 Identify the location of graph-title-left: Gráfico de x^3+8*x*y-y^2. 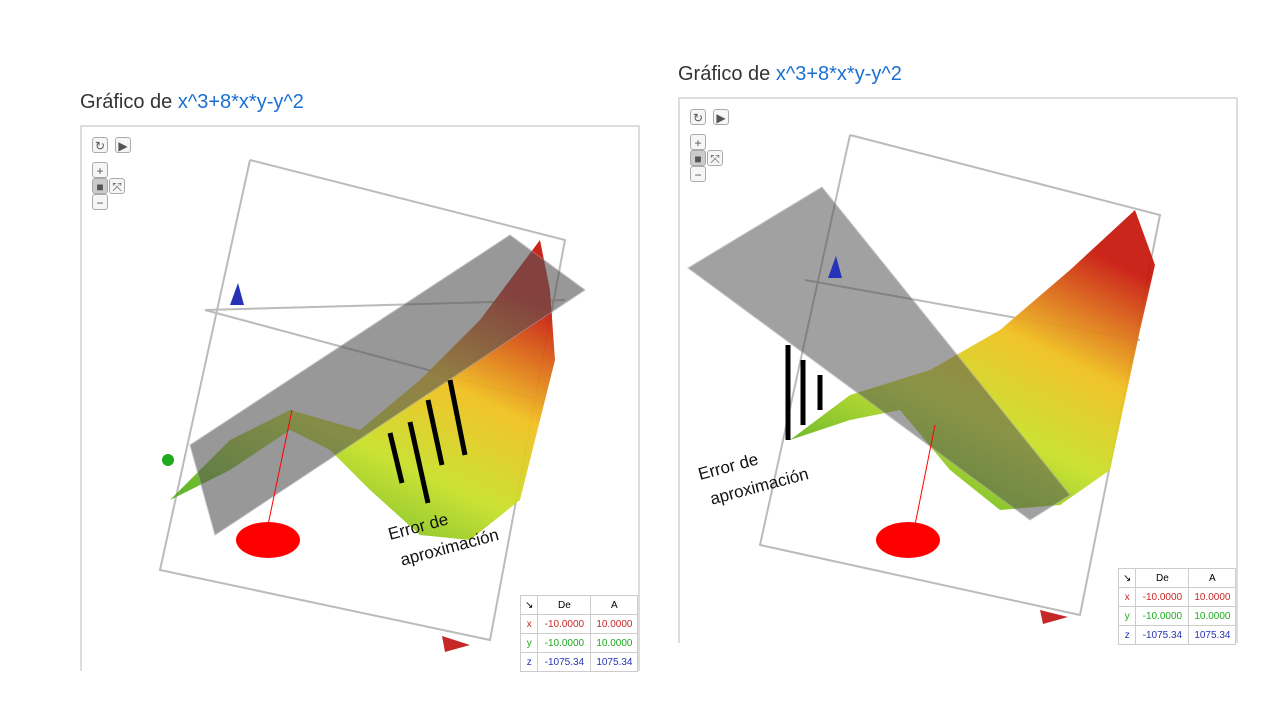
(192, 102).